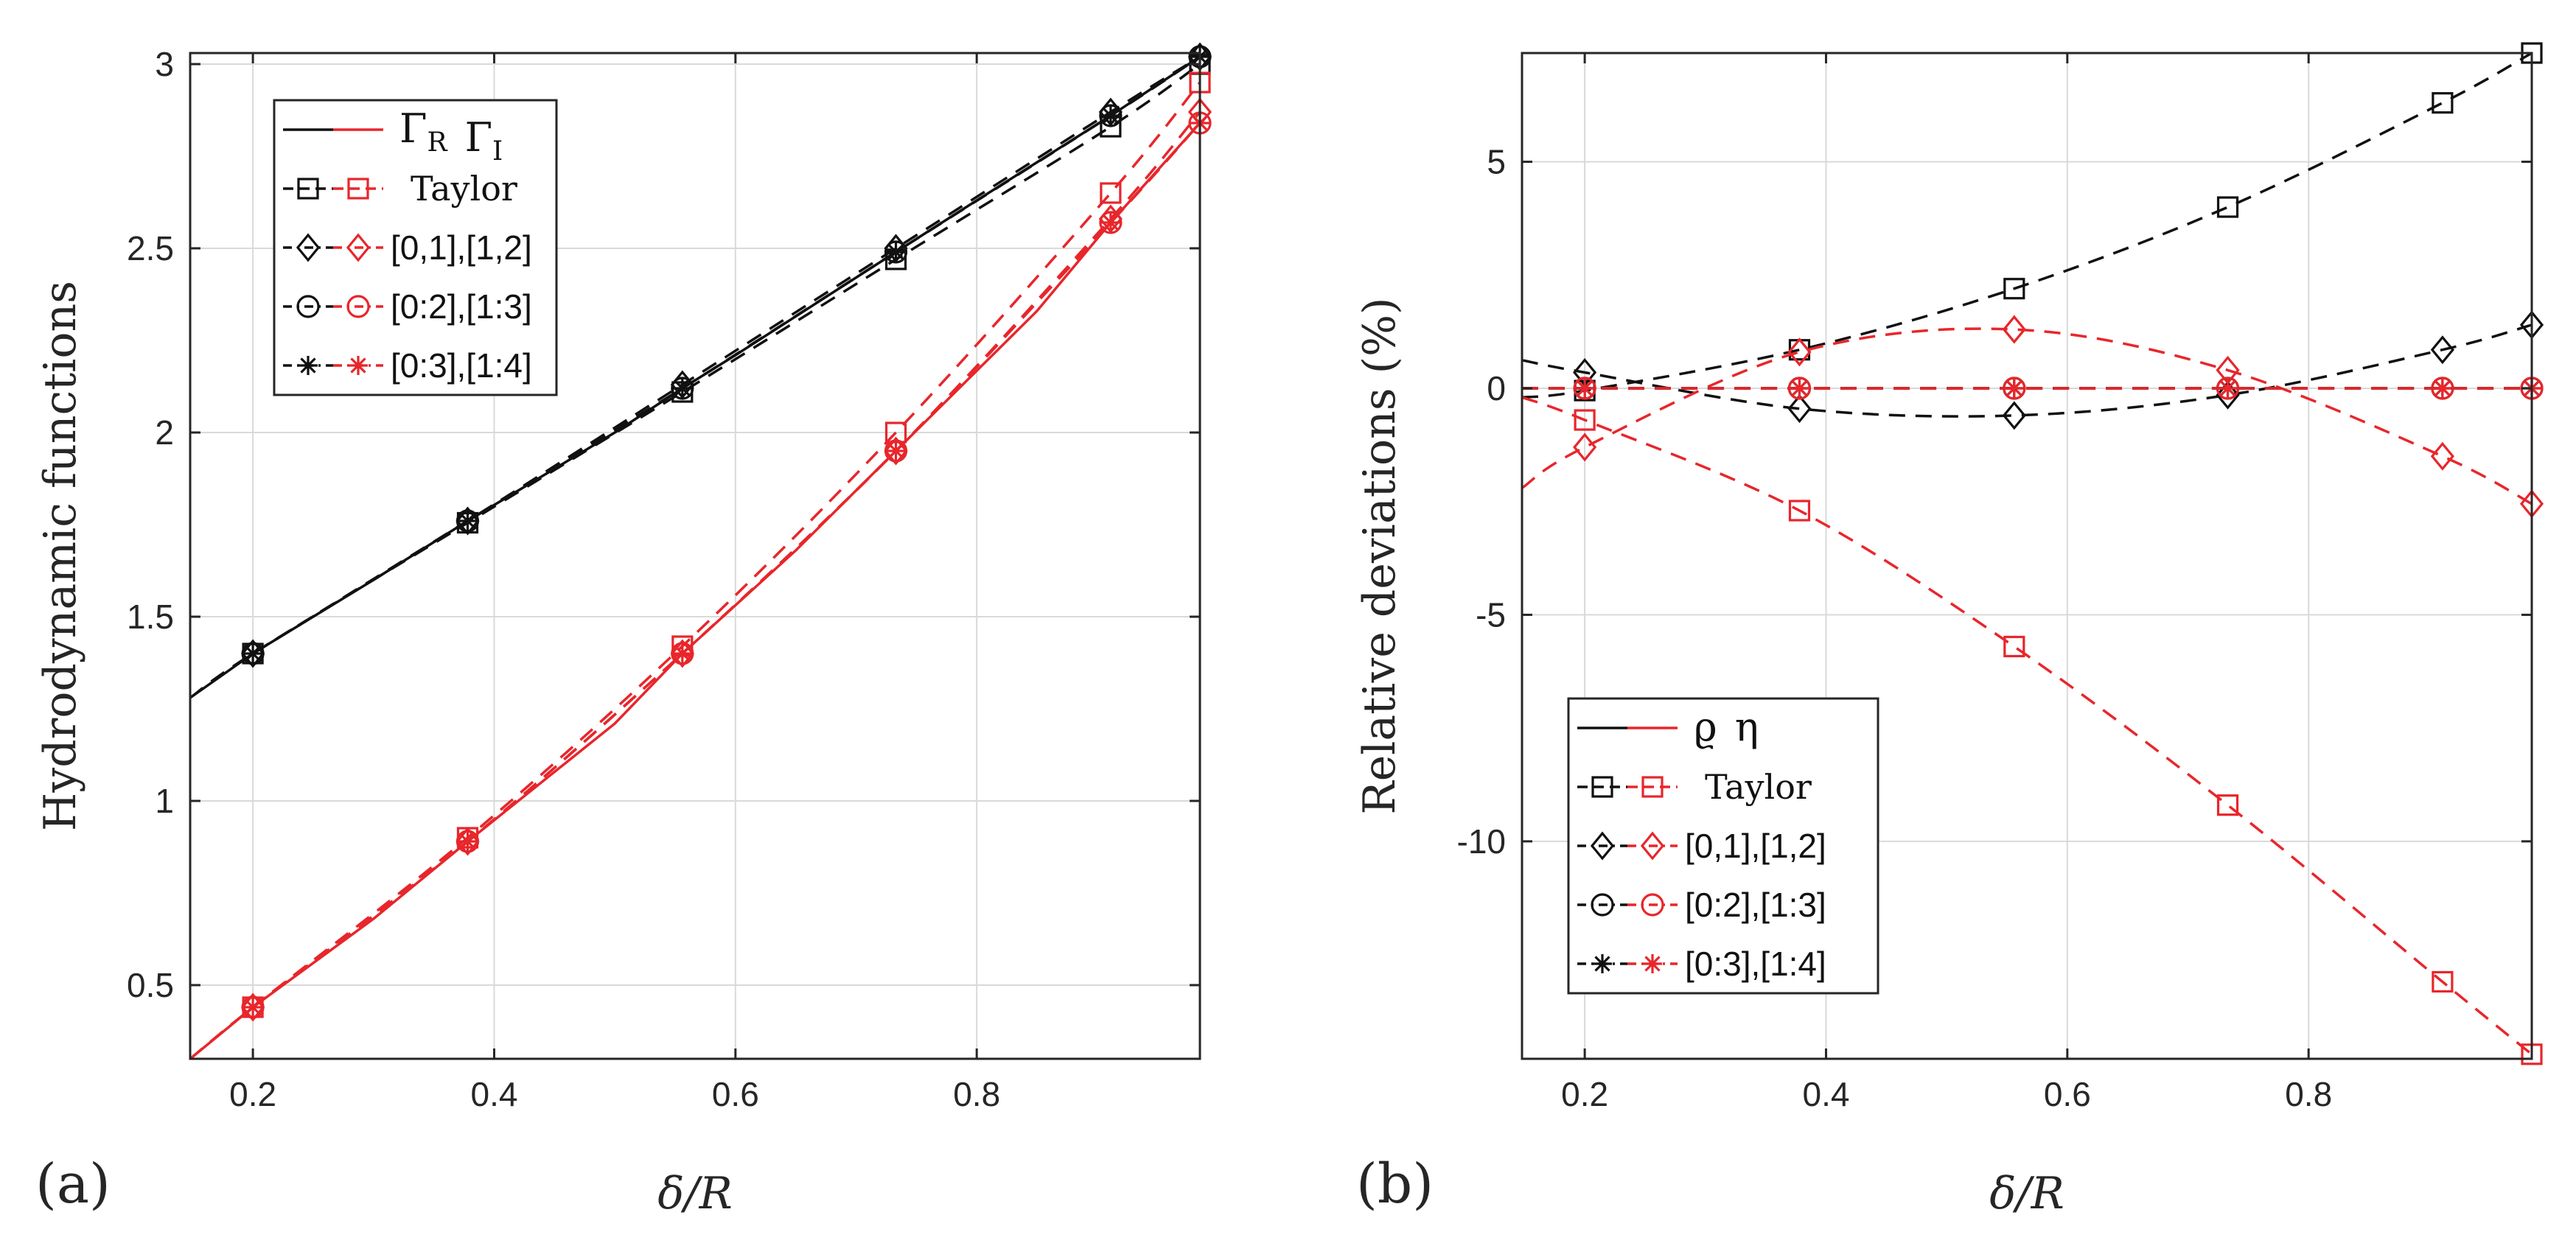  I want to click on y-tick-label: 1, so click(164, 801).